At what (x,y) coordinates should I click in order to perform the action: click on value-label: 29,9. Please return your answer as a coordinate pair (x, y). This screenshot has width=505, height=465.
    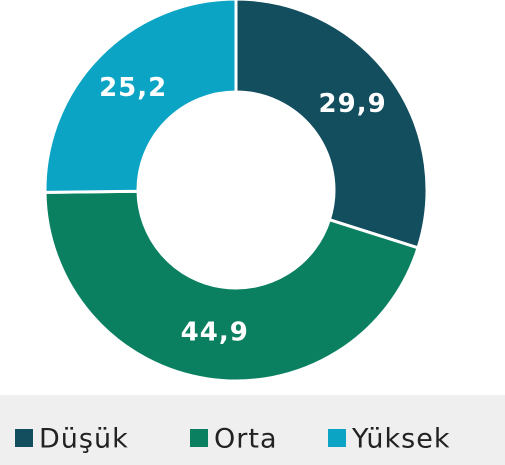
    Looking at the image, I should click on (353, 104).